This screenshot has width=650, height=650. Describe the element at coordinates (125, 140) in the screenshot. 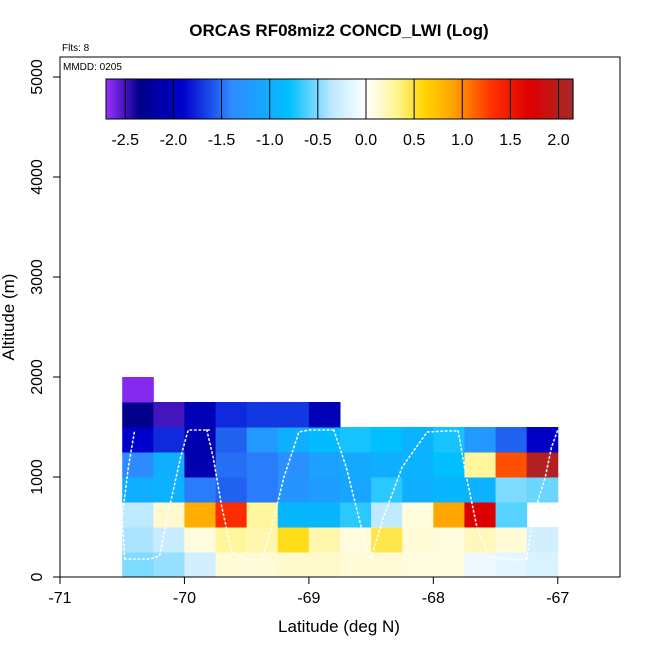

I see `colorbar-tick-label: -2.5` at that location.